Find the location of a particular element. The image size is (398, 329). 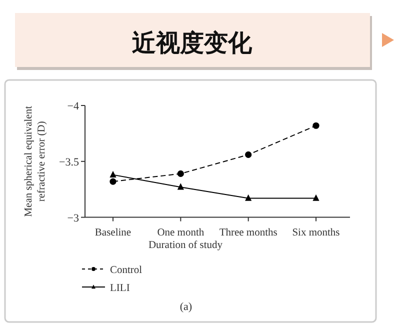

x-axis-title: Duration of study is located at coordinates (186, 245).